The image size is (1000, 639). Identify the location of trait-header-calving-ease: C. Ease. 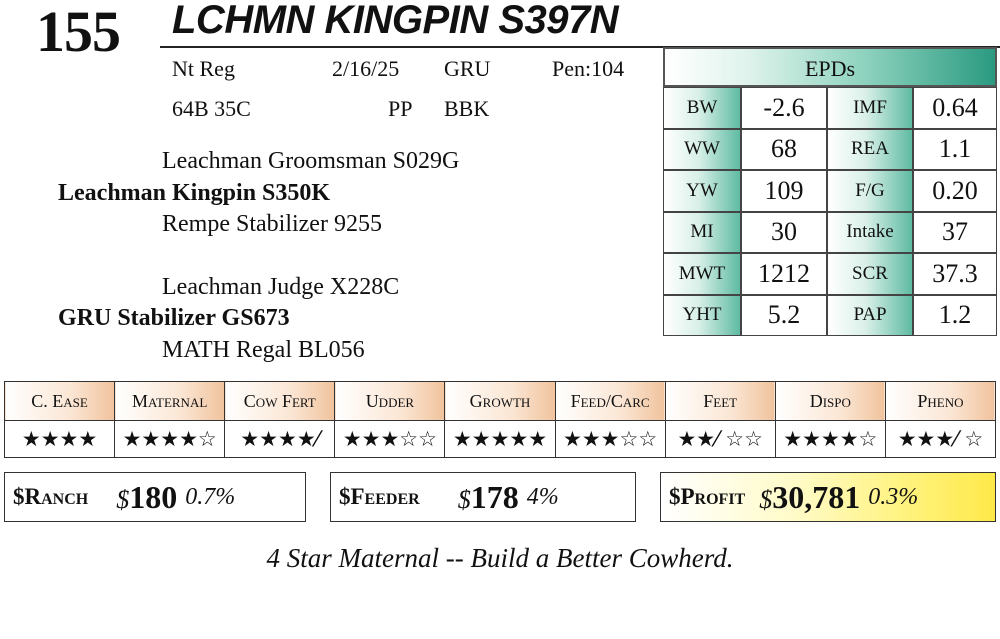
(59, 401).